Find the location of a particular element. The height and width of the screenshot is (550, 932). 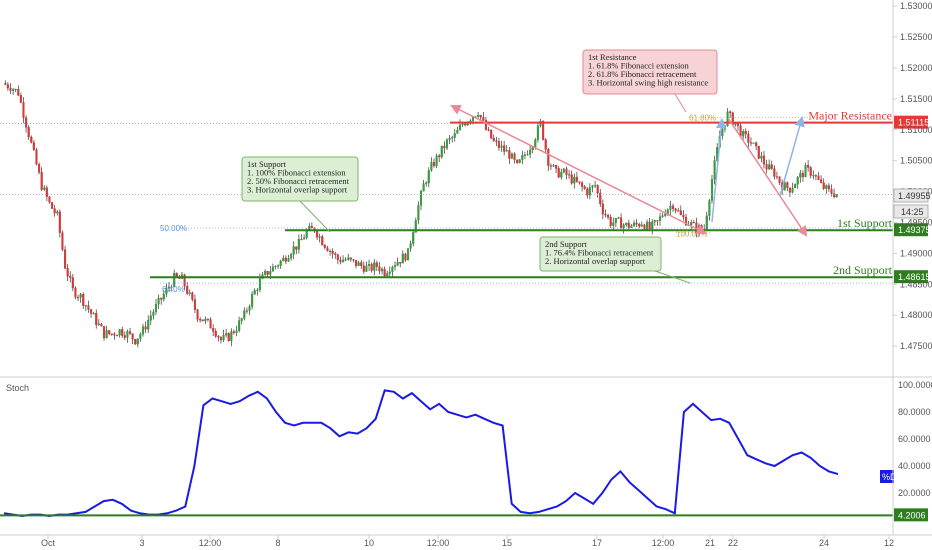

countdown-tag is located at coordinates (911, 211).